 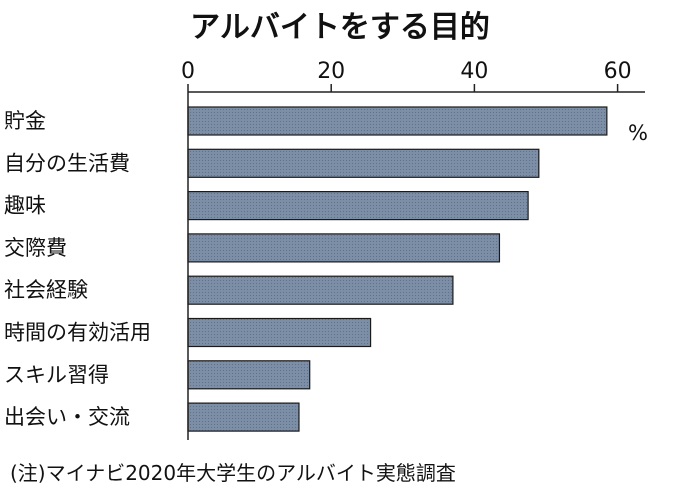 What do you see at coordinates (474, 71) in the screenshot?
I see `x-tick-label: 40` at bounding box center [474, 71].